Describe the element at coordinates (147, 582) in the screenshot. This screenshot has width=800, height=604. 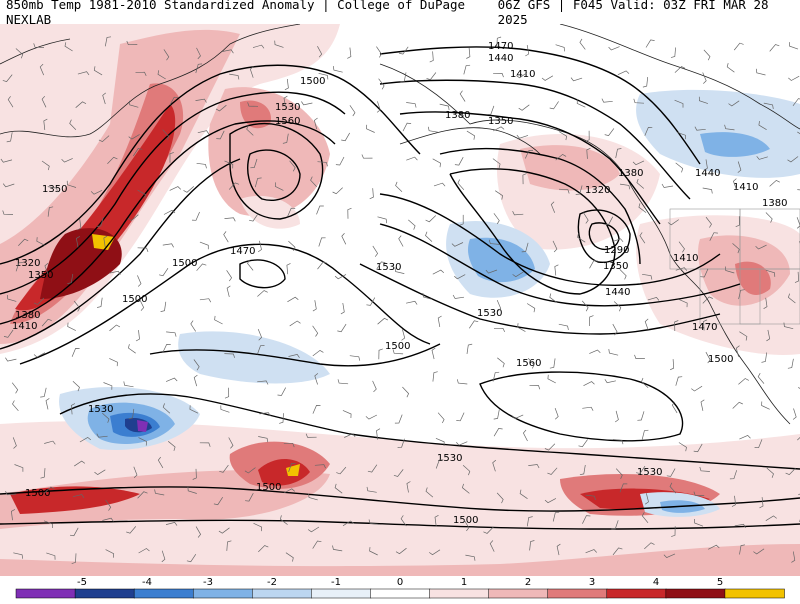
I see `colorbar-tick-label: -4` at that location.